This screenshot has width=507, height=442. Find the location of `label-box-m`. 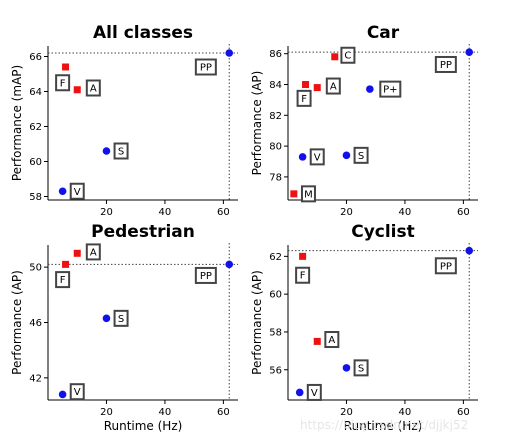

label-box-m is located at coordinates (308, 194).